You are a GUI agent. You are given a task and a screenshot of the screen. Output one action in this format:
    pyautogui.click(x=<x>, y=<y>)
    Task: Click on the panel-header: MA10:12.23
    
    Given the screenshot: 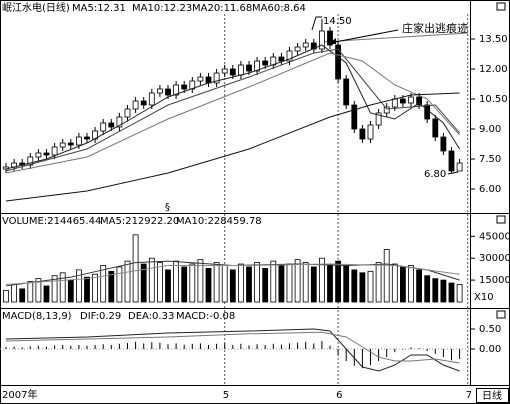 What is the action you would take?
    pyautogui.click(x=162, y=8)
    